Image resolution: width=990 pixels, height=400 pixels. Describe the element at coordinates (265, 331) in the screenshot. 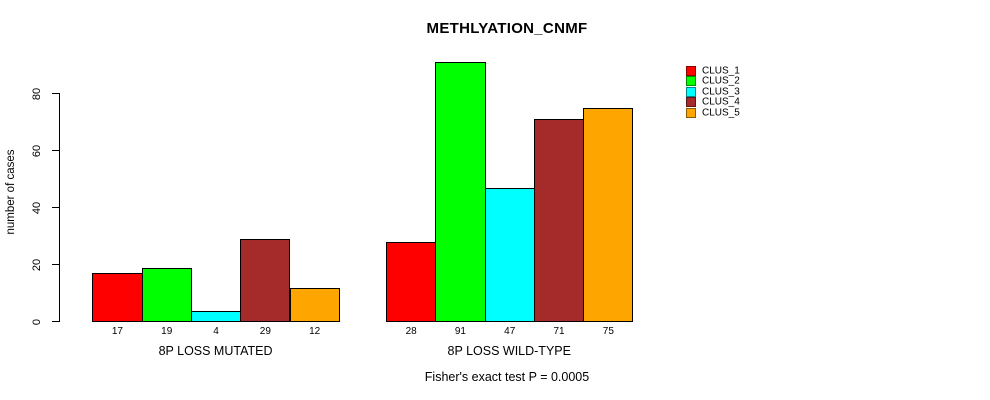

I see `bar-value-label: 29` at that location.